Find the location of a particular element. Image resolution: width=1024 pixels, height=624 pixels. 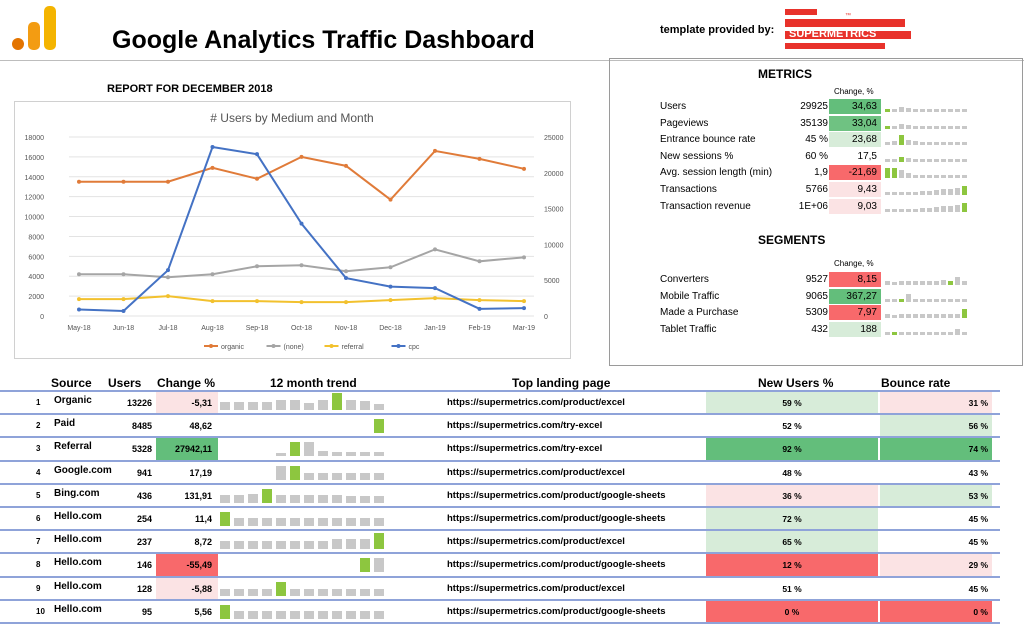

y-right-tick-label: 25000 is located at coordinates (554, 138).